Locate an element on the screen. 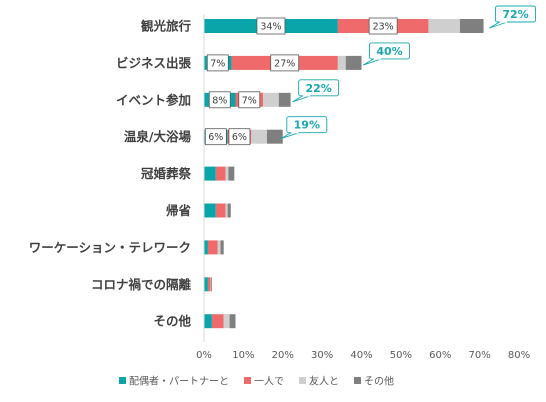 Image resolution: width=546 pixels, height=402 pixels. x-tick-label: 60% is located at coordinates (440, 355).